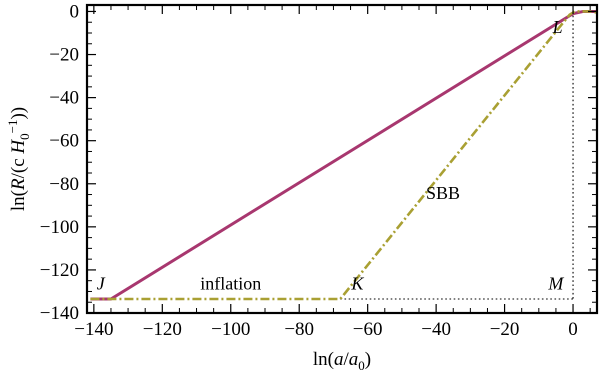 This screenshot has width=605, height=381. I want to click on x-tick-label: 0, so click(573, 329).